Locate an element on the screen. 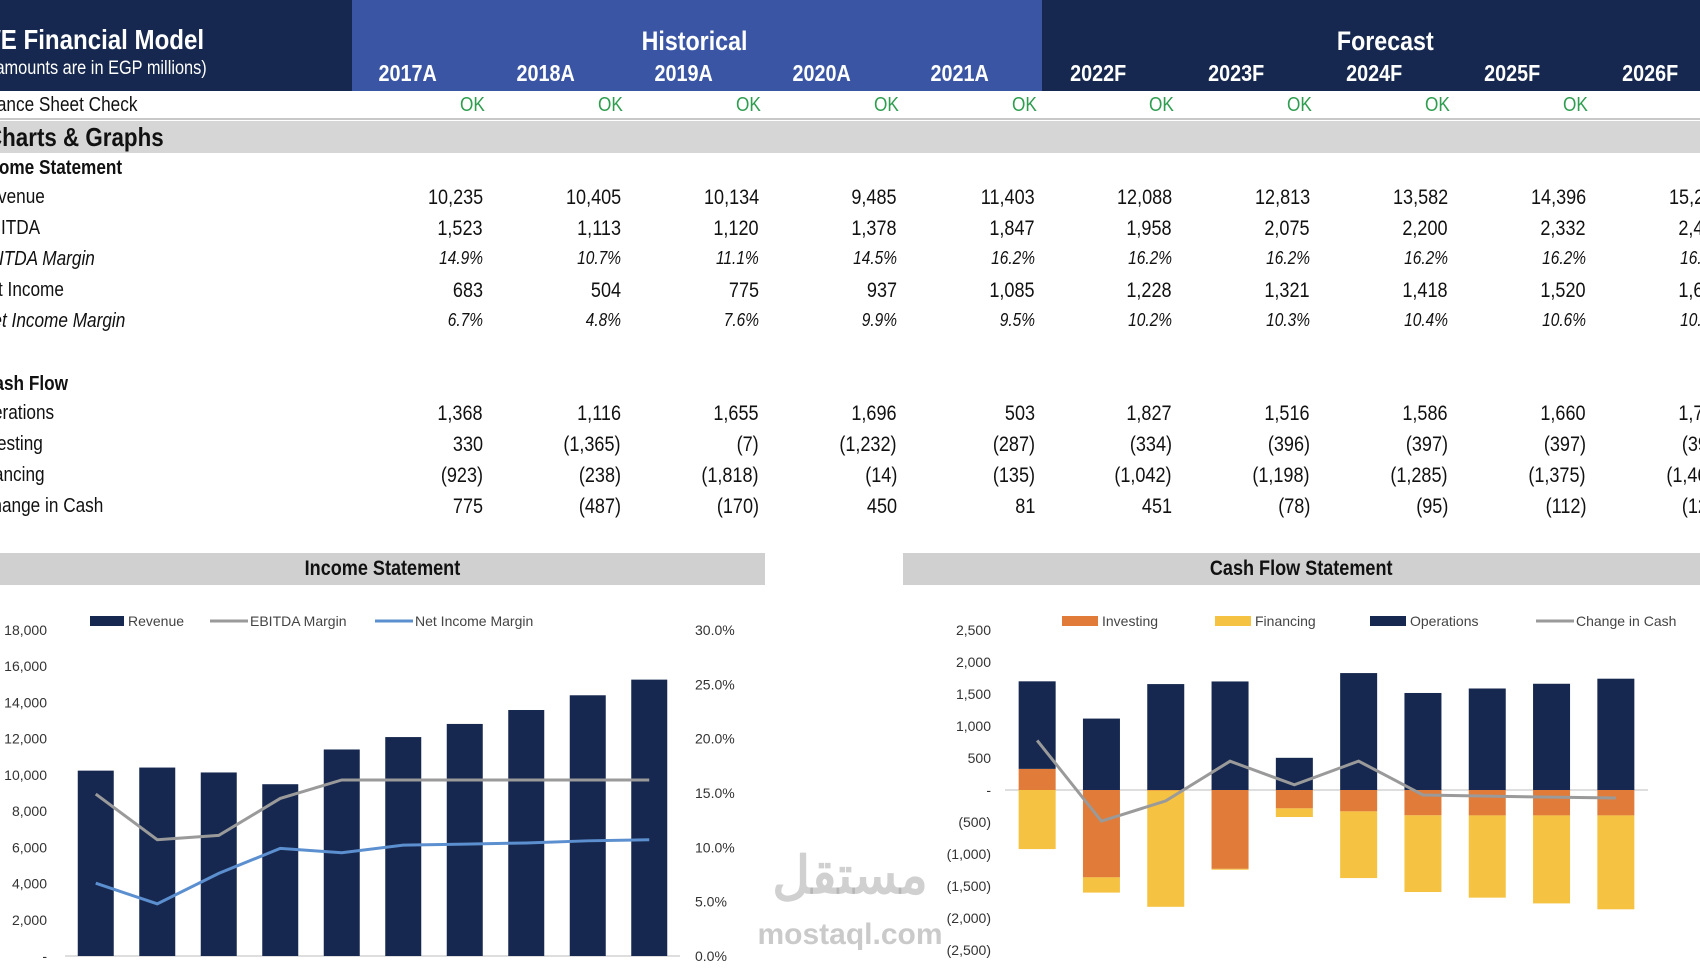 This screenshot has height=970, width=1700. cashflow-cell: (1,818) is located at coordinates (730, 475).